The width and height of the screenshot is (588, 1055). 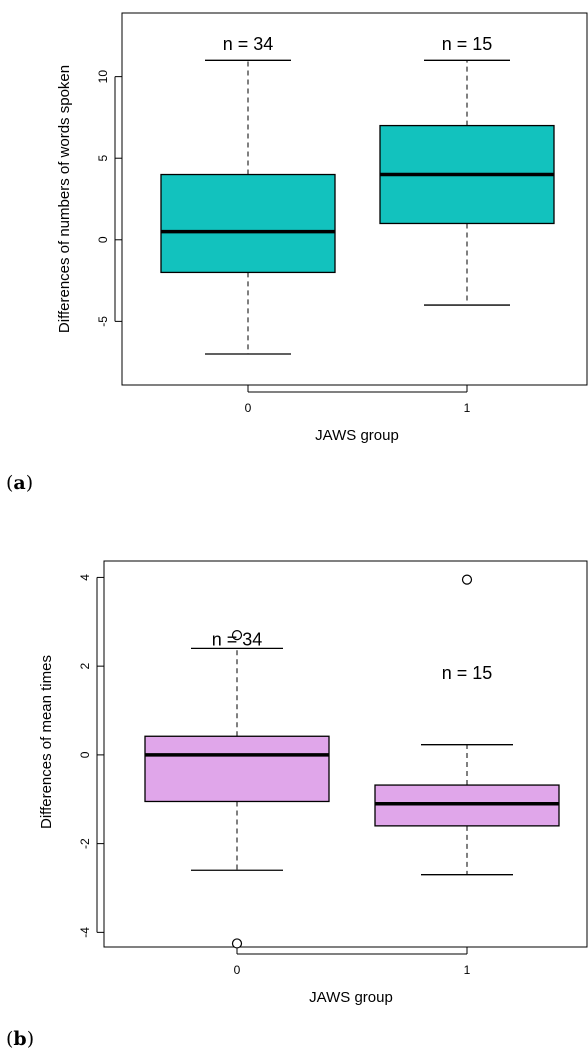 I want to click on y-axis-b: -4 -2 0 2 4, so click(x=91, y=756).